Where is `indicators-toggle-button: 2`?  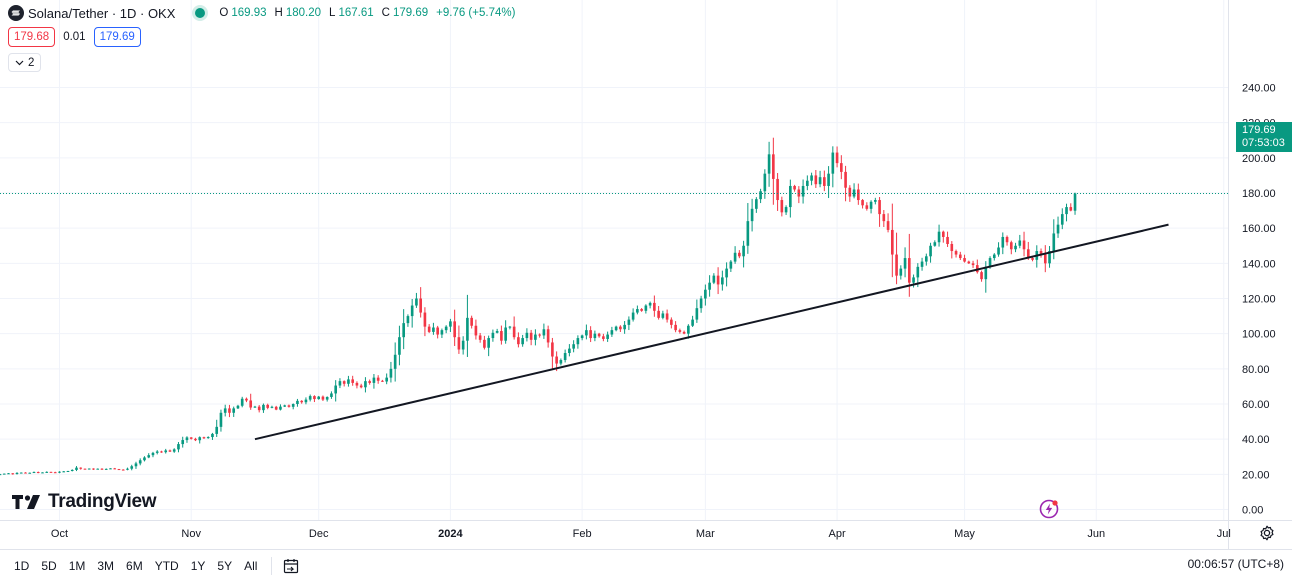 indicators-toggle-button: 2 is located at coordinates (25, 62).